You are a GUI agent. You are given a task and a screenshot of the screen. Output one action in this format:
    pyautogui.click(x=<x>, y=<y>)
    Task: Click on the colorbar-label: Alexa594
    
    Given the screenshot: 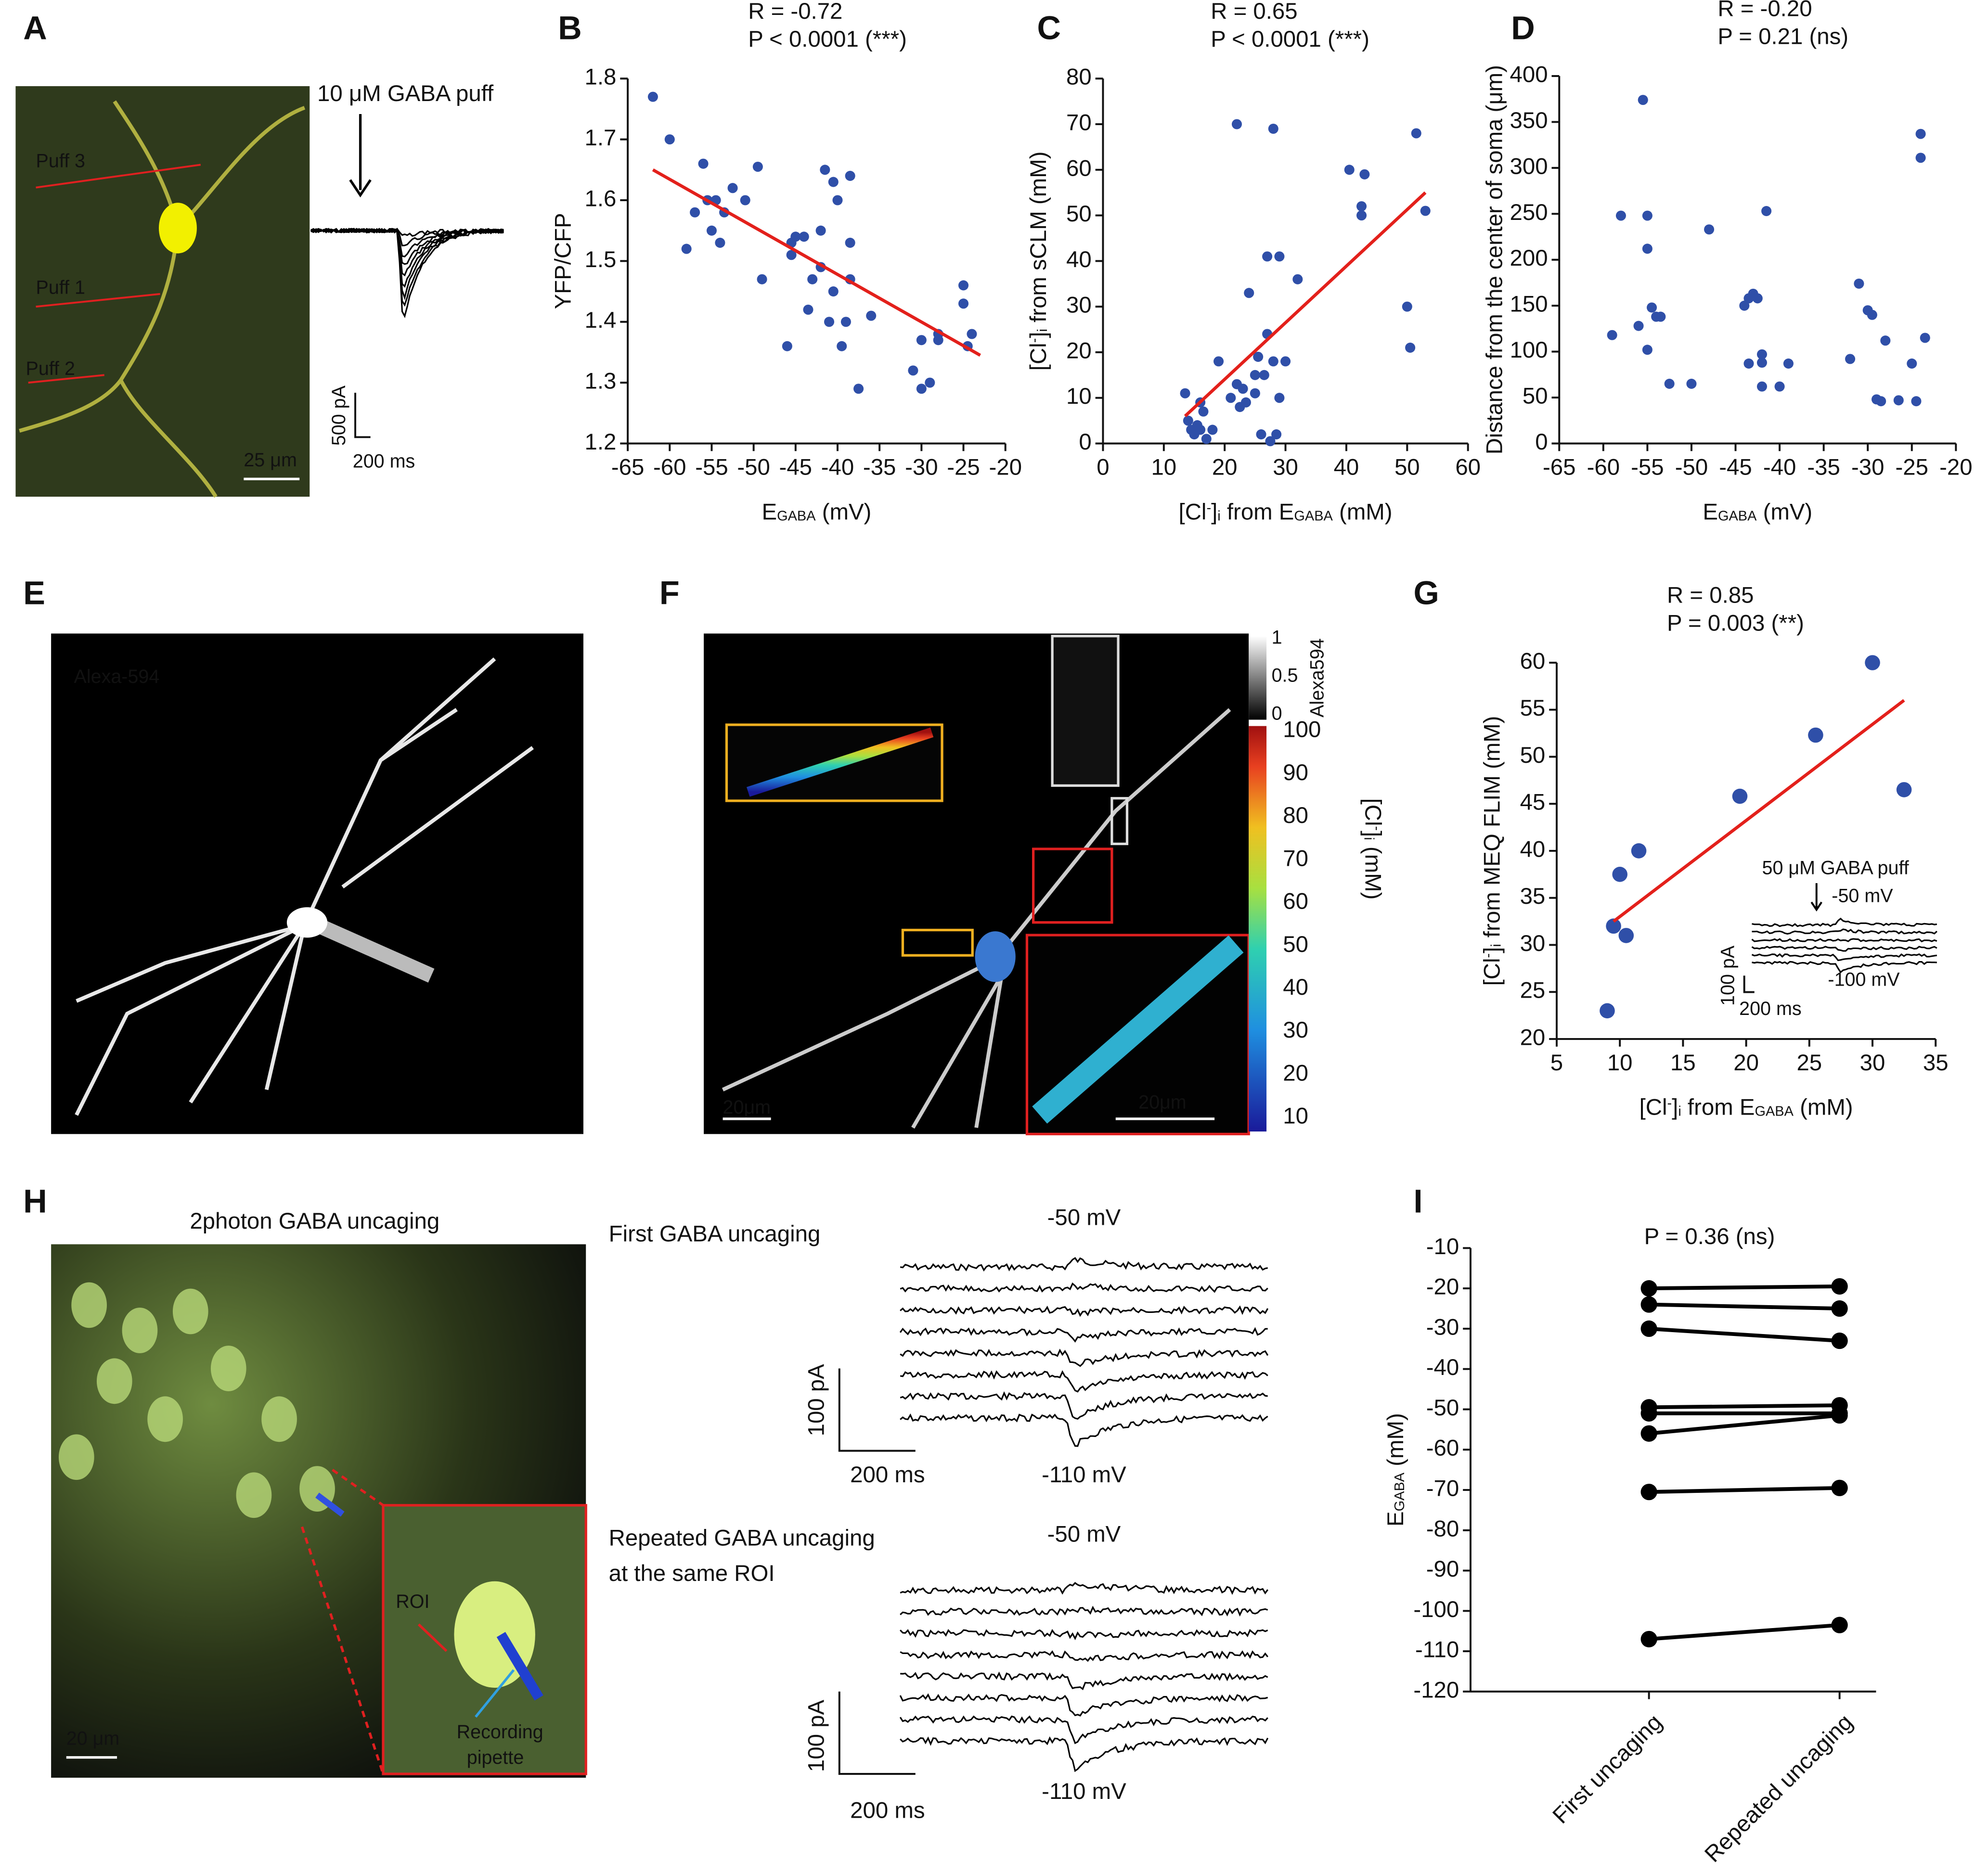 What is the action you would take?
    pyautogui.click(x=1317, y=678)
    